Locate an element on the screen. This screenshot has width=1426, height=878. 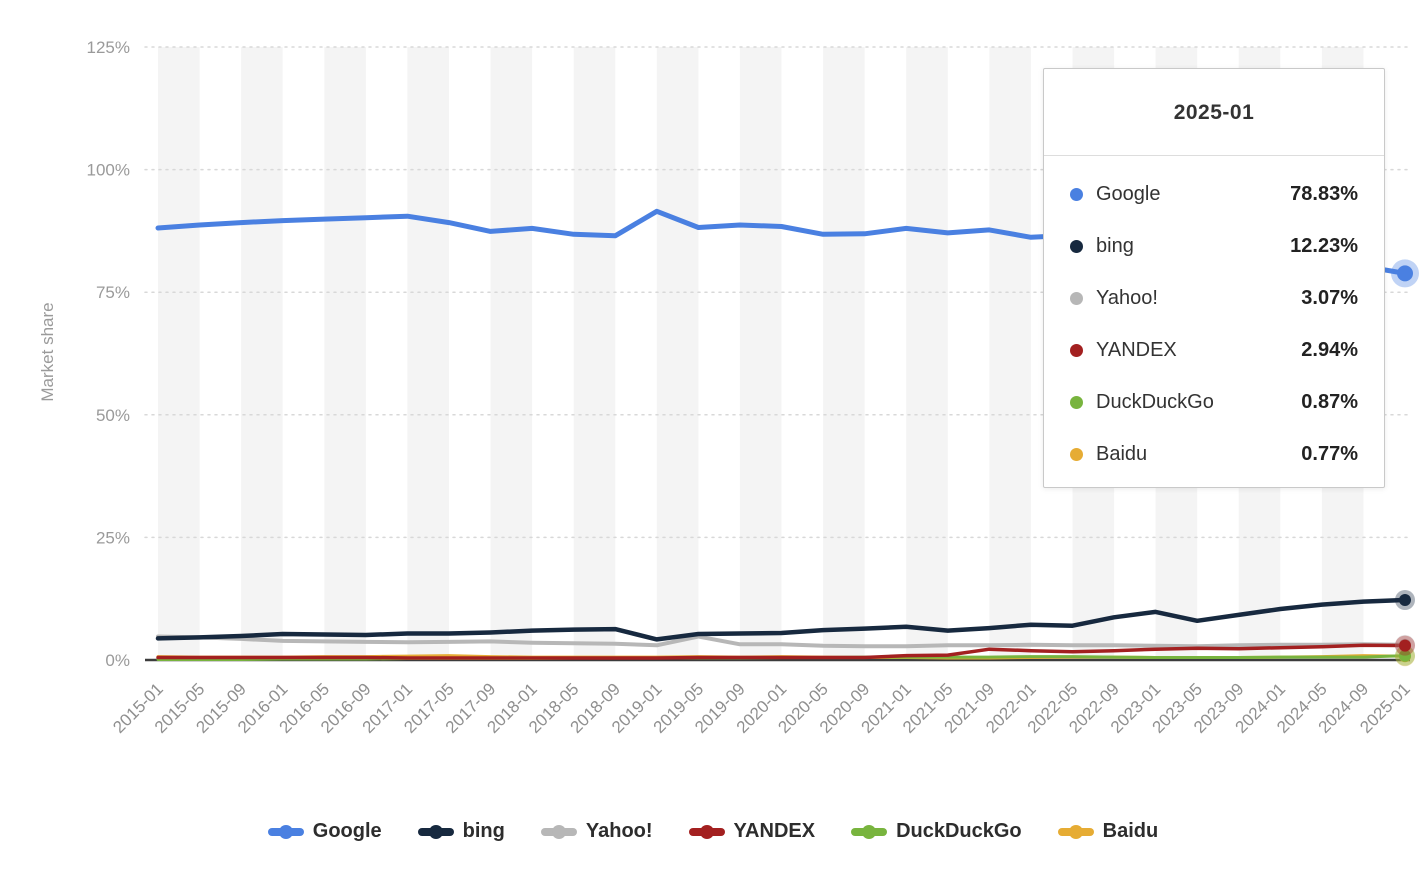
legend-item-yandex: YANDEX is located at coordinates (752, 831).